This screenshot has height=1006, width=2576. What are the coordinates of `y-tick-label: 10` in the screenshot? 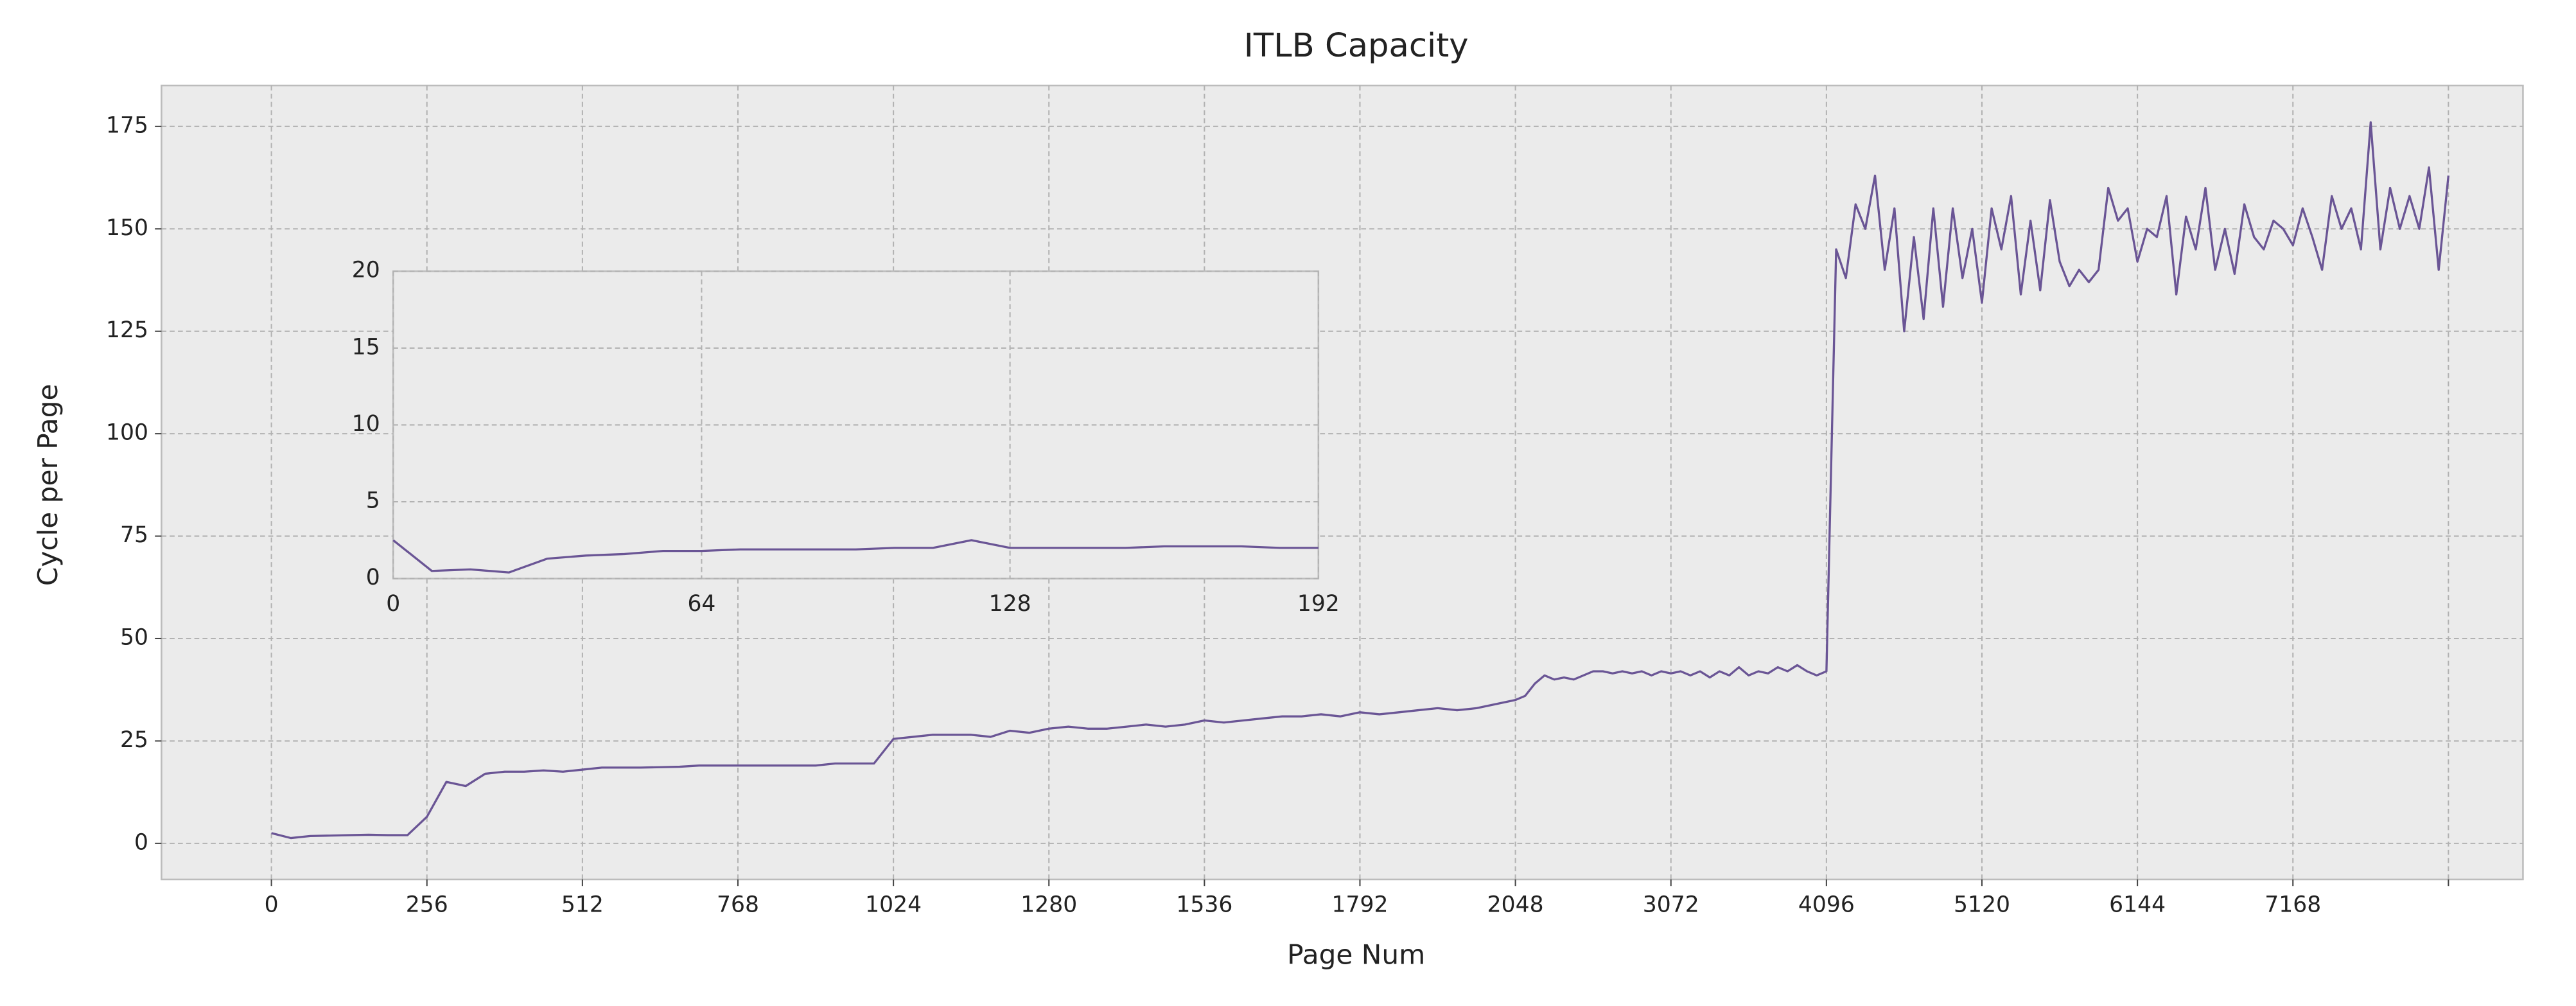 It's located at (366, 424).